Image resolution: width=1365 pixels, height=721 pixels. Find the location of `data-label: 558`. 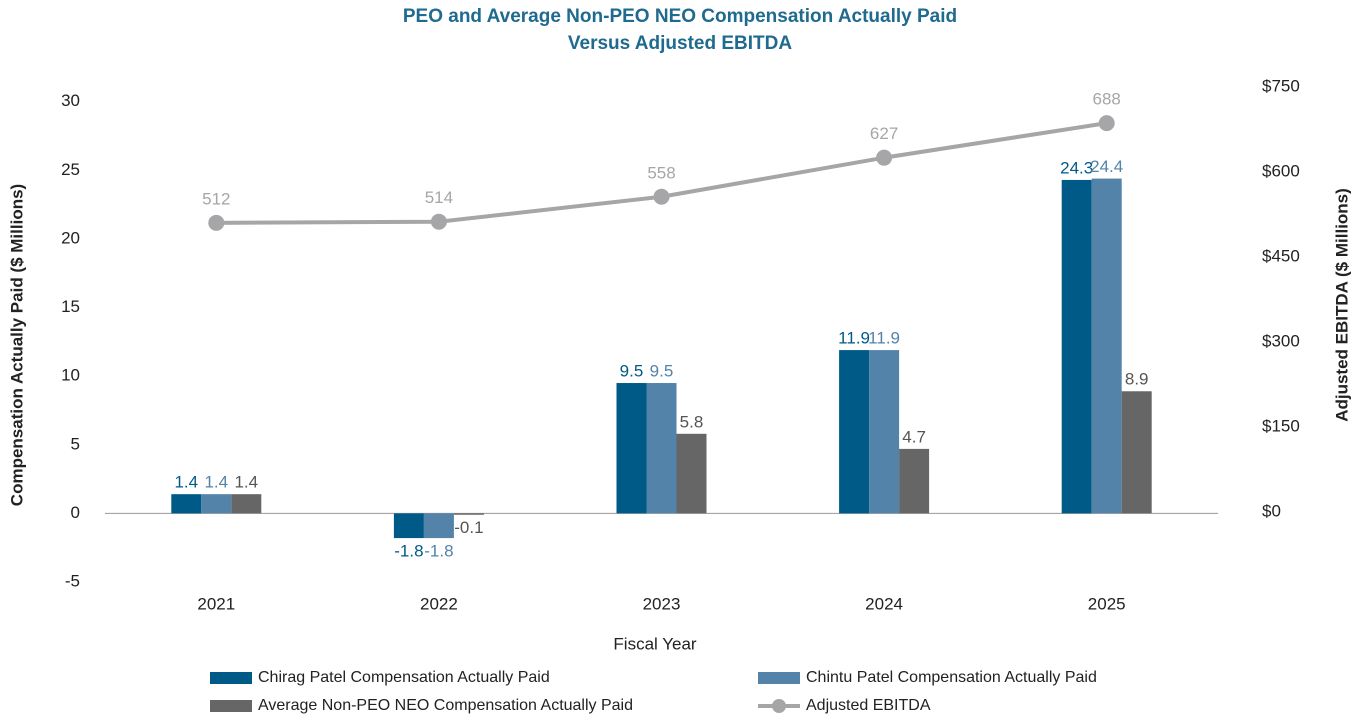

data-label: 558 is located at coordinates (661, 172).